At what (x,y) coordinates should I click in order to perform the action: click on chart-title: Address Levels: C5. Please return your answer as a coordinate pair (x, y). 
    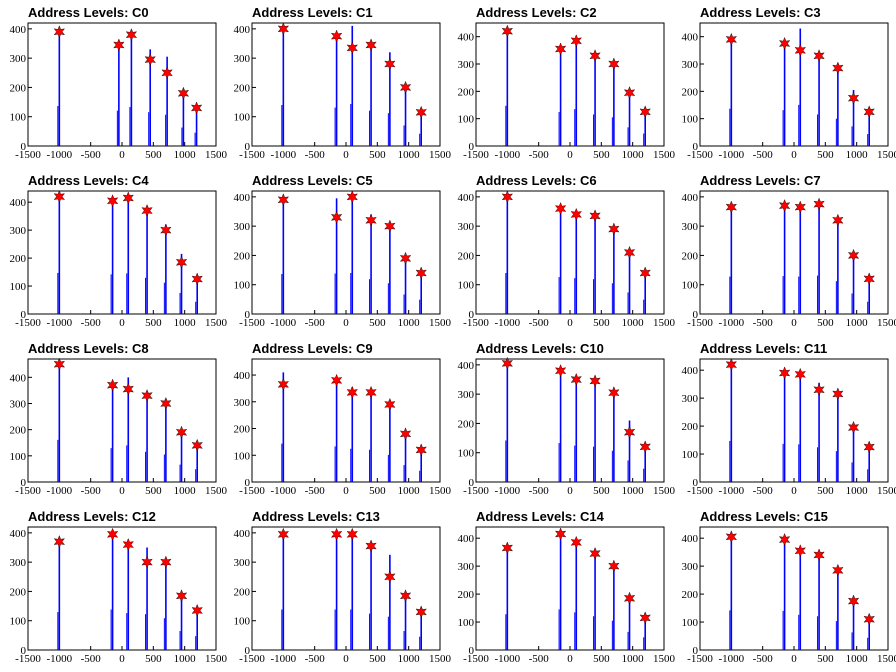
    Looking at the image, I should click on (312, 180).